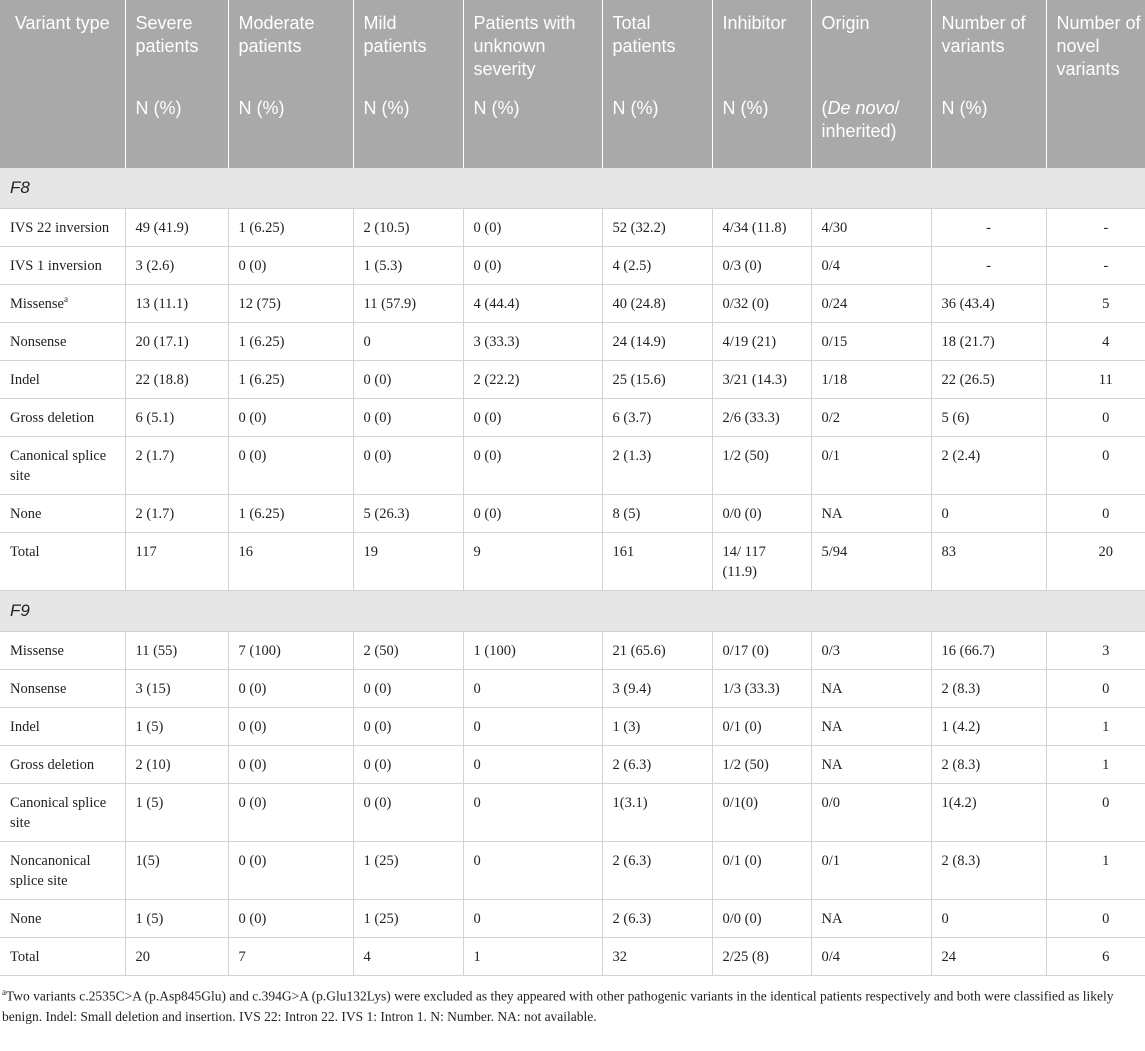  I want to click on table-cell: 4, so click(408, 956).